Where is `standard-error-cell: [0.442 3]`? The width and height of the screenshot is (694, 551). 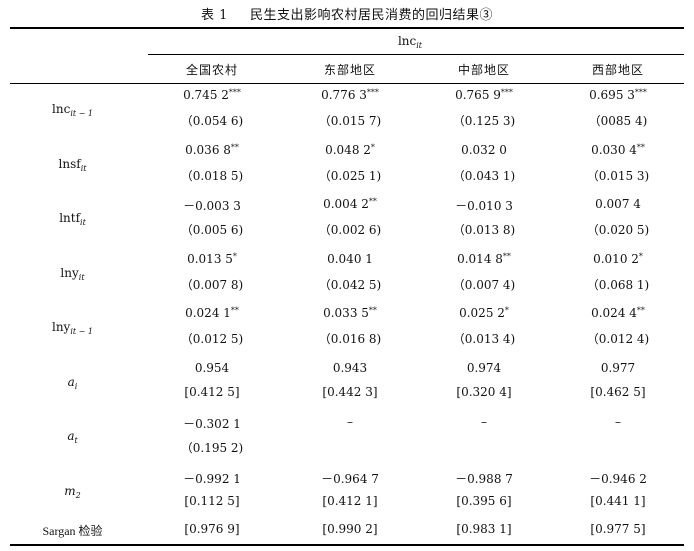 standard-error-cell: [0.442 3] is located at coordinates (350, 391).